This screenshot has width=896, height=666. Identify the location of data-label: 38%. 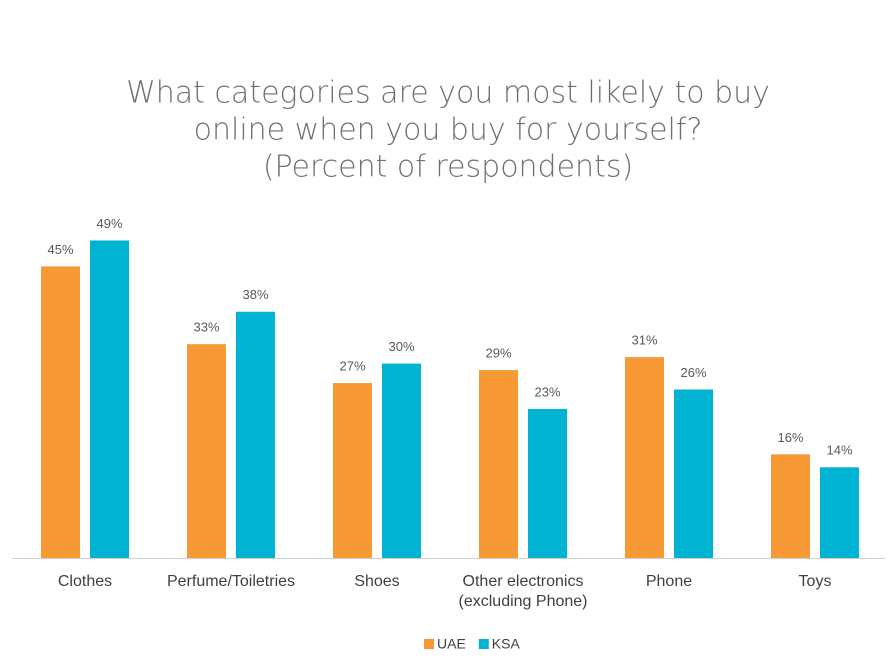
(255, 294).